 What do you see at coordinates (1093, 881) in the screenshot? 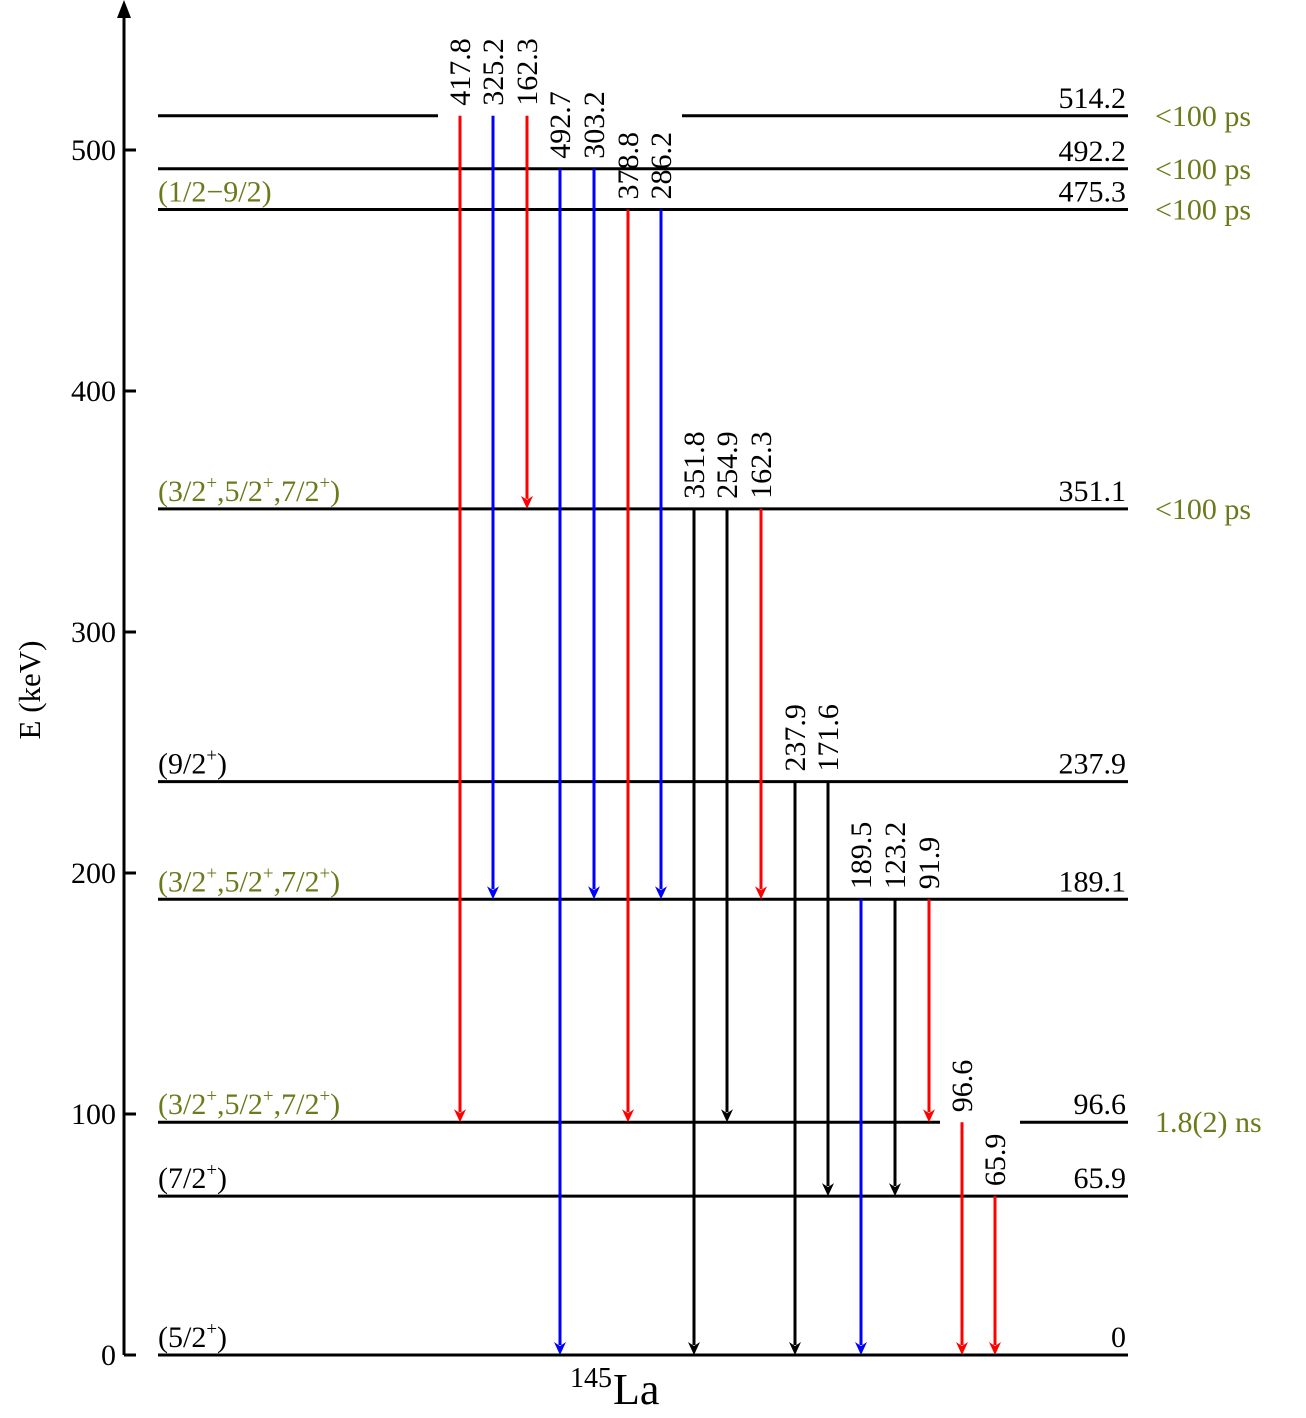
I see `level-energy-label: 189.1` at bounding box center [1093, 881].